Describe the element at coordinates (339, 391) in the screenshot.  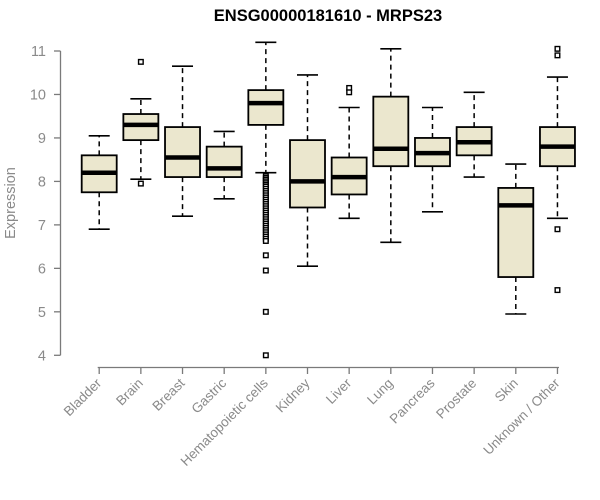
I see `x-tick-label-liver: Liver` at that location.